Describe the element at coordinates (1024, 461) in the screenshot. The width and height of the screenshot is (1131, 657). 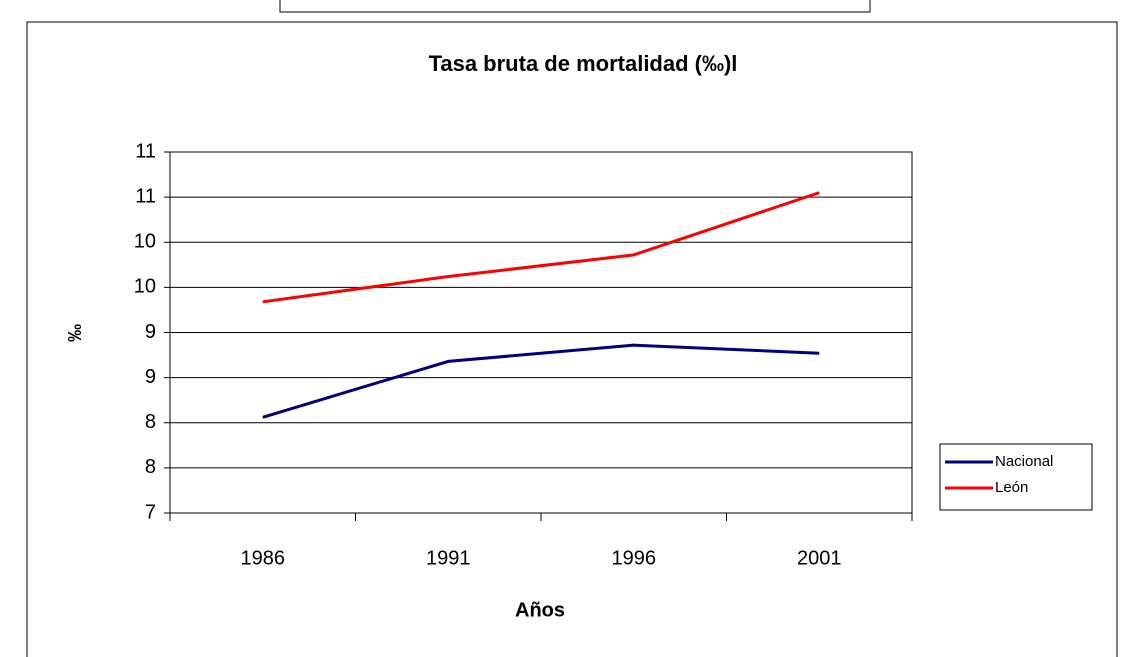
I see `legend-label: Nacional` at that location.